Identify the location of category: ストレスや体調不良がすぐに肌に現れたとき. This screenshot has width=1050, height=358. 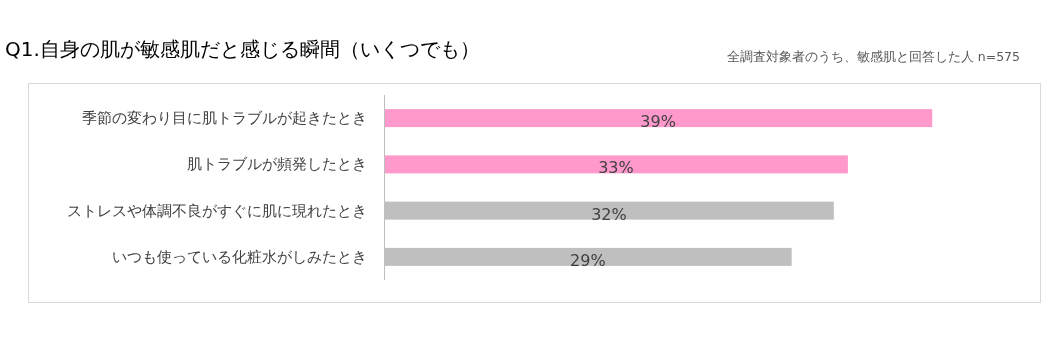
(217, 210).